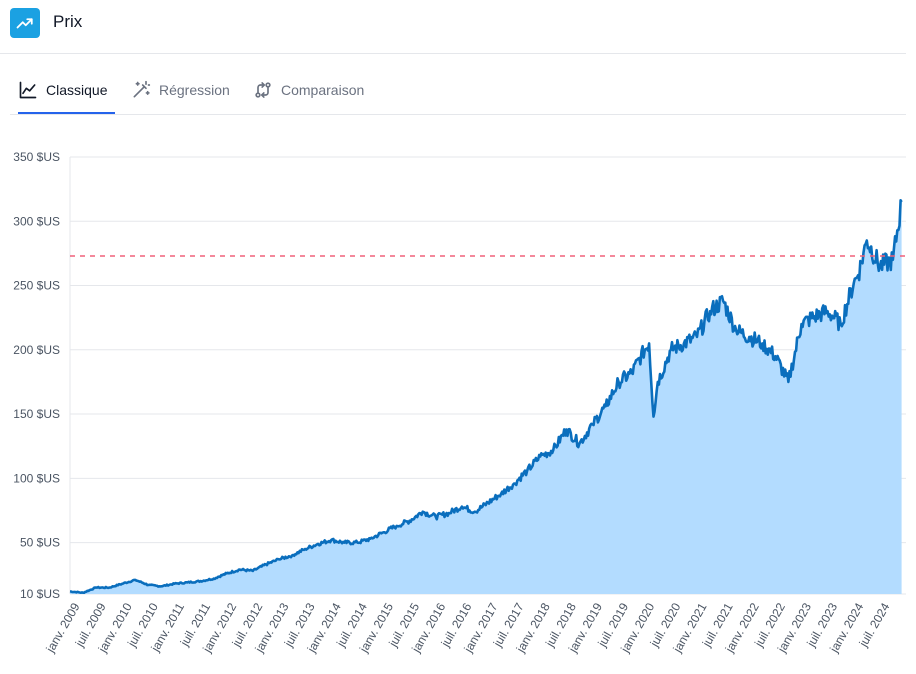 The image size is (916, 674). Describe the element at coordinates (194, 90) in the screenshot. I see `tab-label: Régression` at that location.